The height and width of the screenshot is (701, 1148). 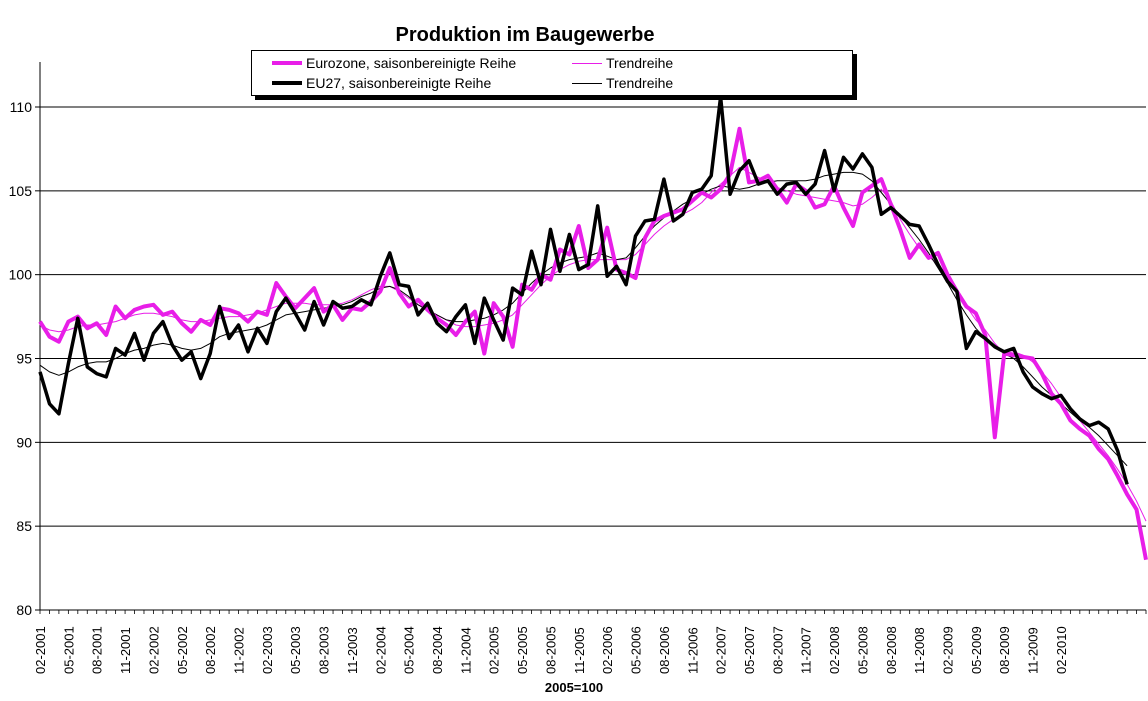 I want to click on x-tick-label: 02-2007, so click(x=721, y=650).